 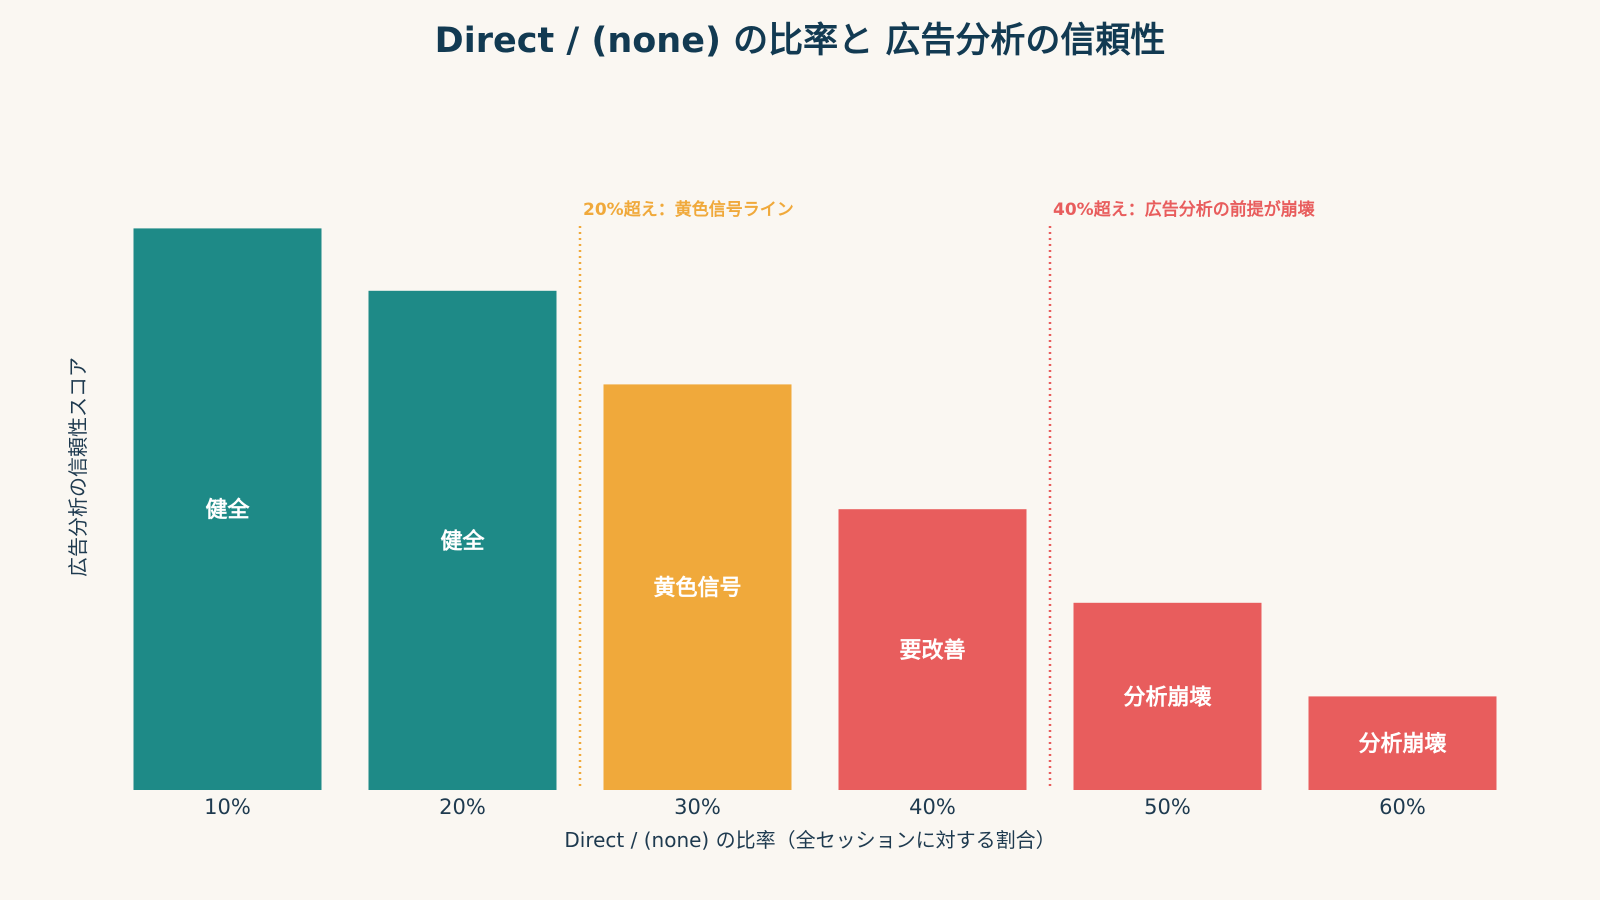 I want to click on y-axis-label: 広告分析の信頼性スコア, so click(x=78, y=467).